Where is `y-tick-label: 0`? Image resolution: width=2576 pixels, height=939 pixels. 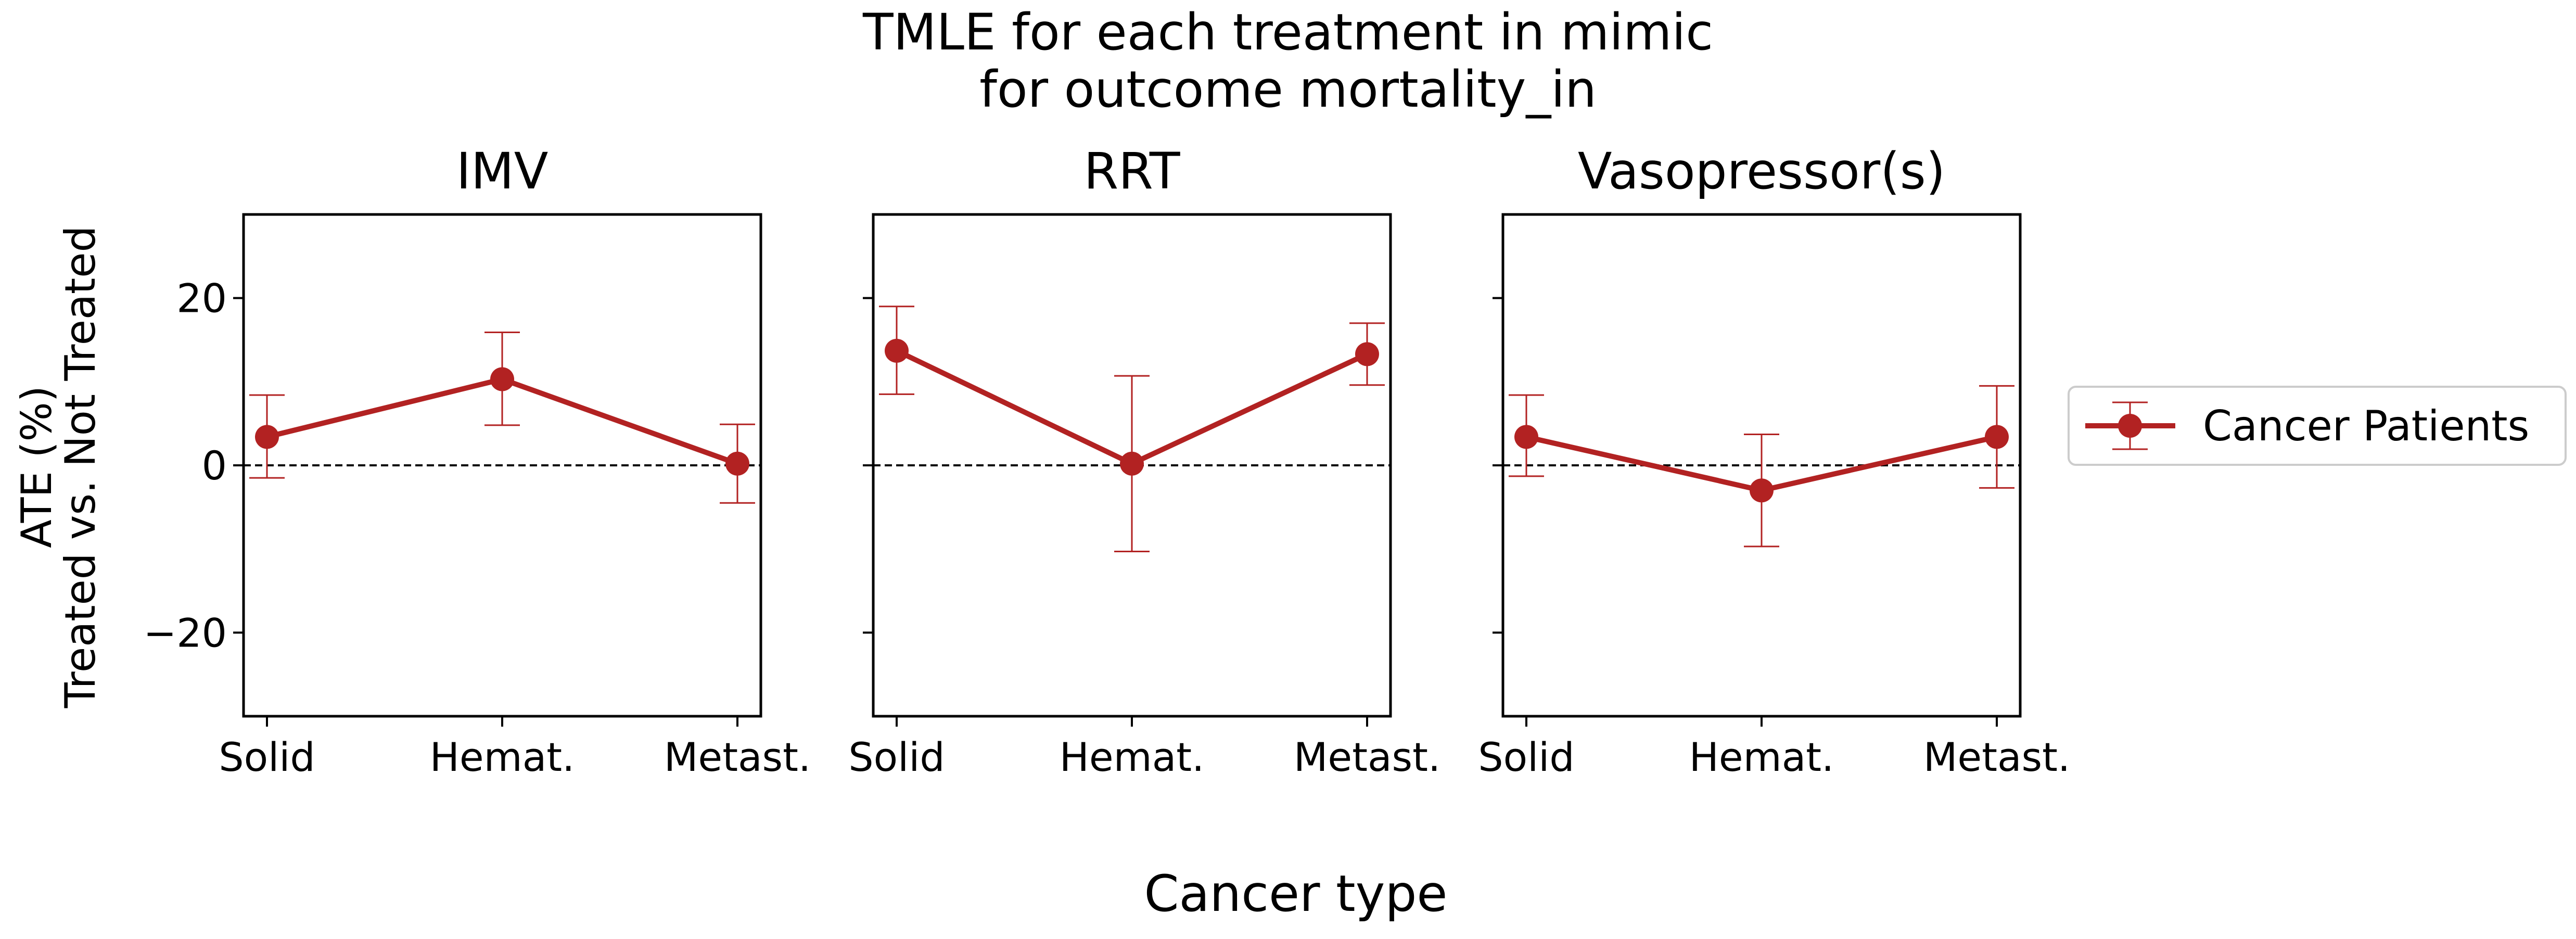
y-tick-label: 0 is located at coordinates (214, 465).